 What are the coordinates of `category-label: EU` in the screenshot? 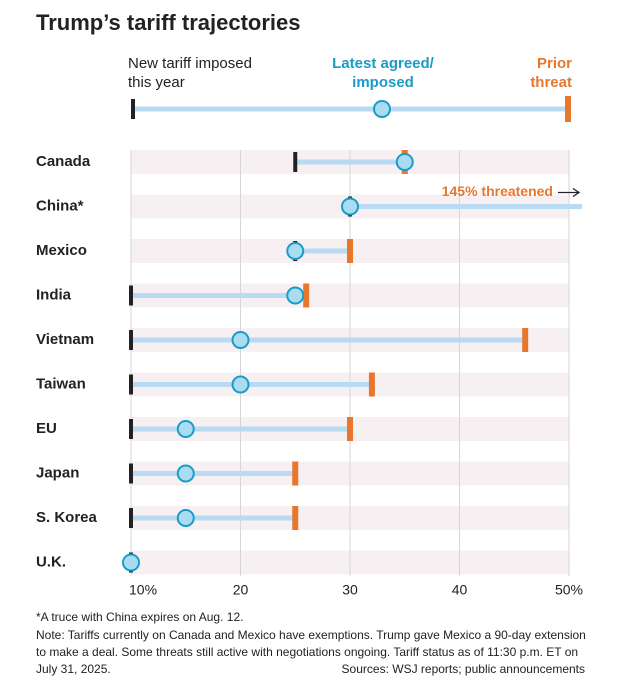 It's located at (46, 428).